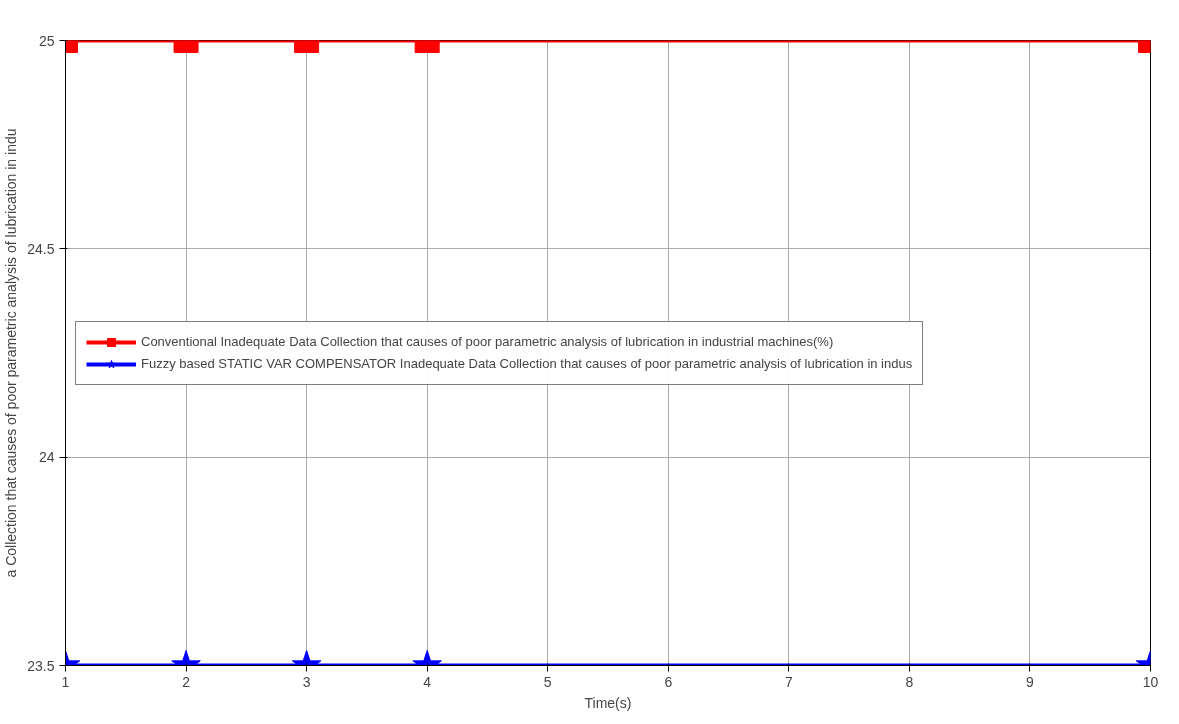  Describe the element at coordinates (186, 681) in the screenshot. I see `x-tick-label: 2` at that location.